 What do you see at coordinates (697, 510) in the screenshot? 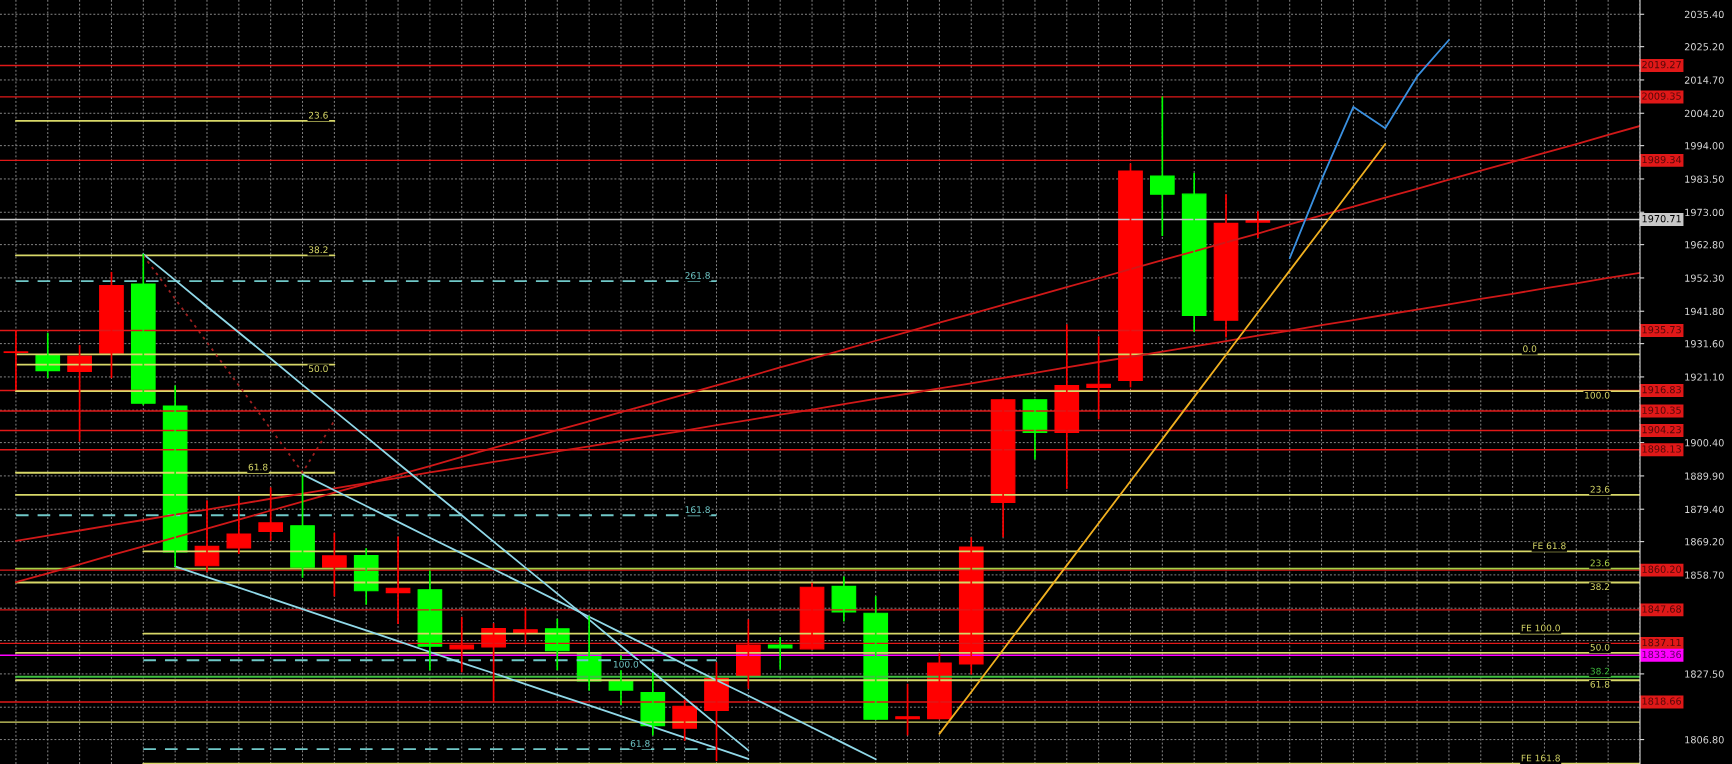
I see `series-label: 161.8` at bounding box center [697, 510].